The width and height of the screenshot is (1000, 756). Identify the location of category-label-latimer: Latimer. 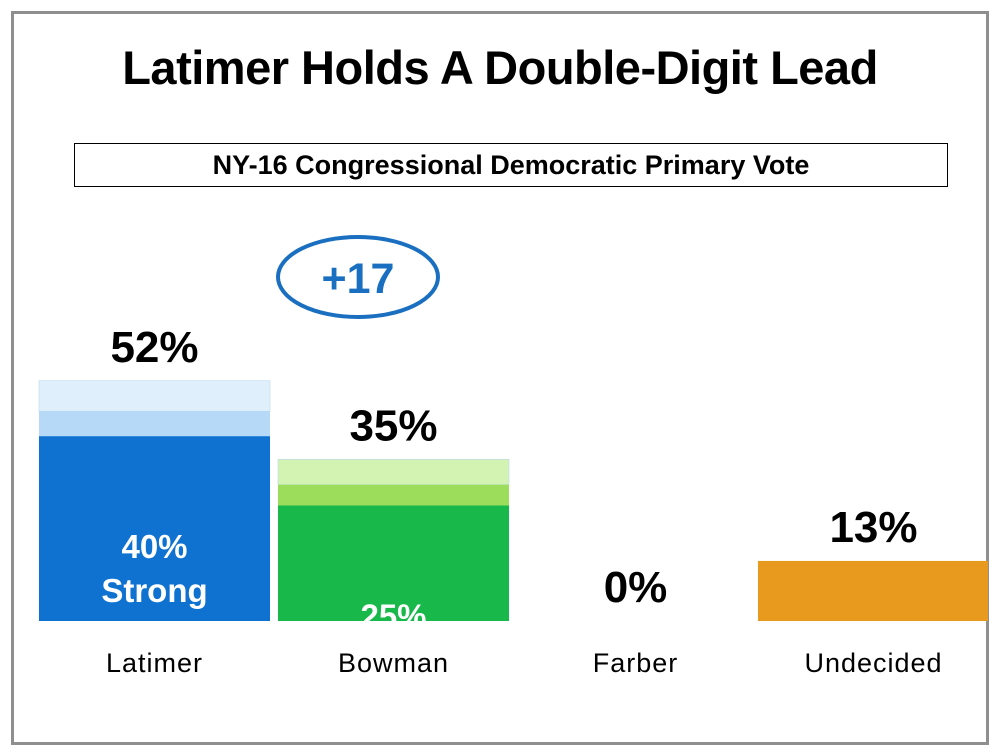
(154, 663).